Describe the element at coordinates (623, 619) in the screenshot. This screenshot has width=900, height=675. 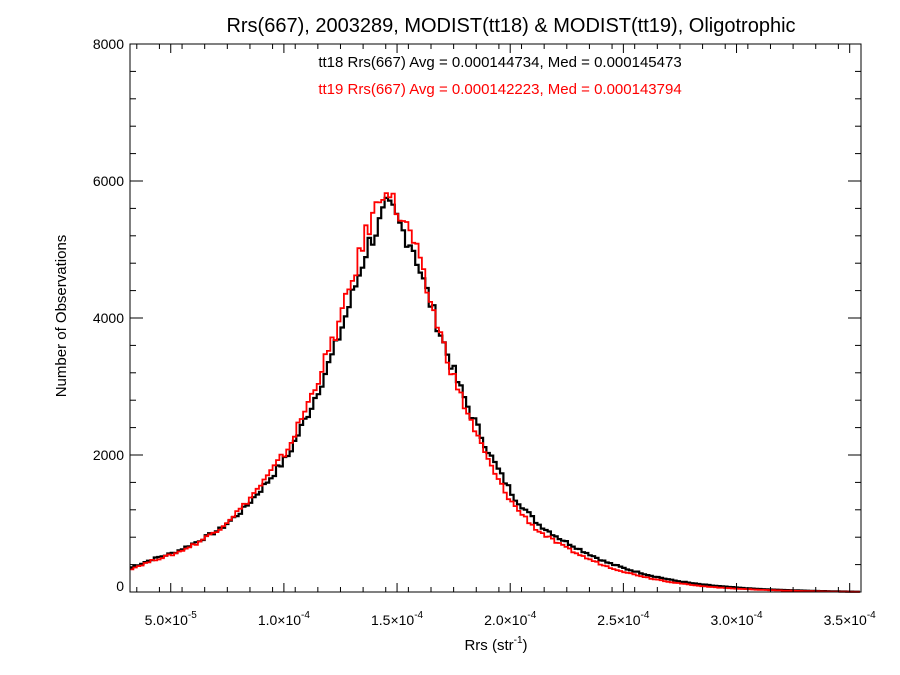
I see `x-tick-label: 2.5×10⁻⁴` at that location.